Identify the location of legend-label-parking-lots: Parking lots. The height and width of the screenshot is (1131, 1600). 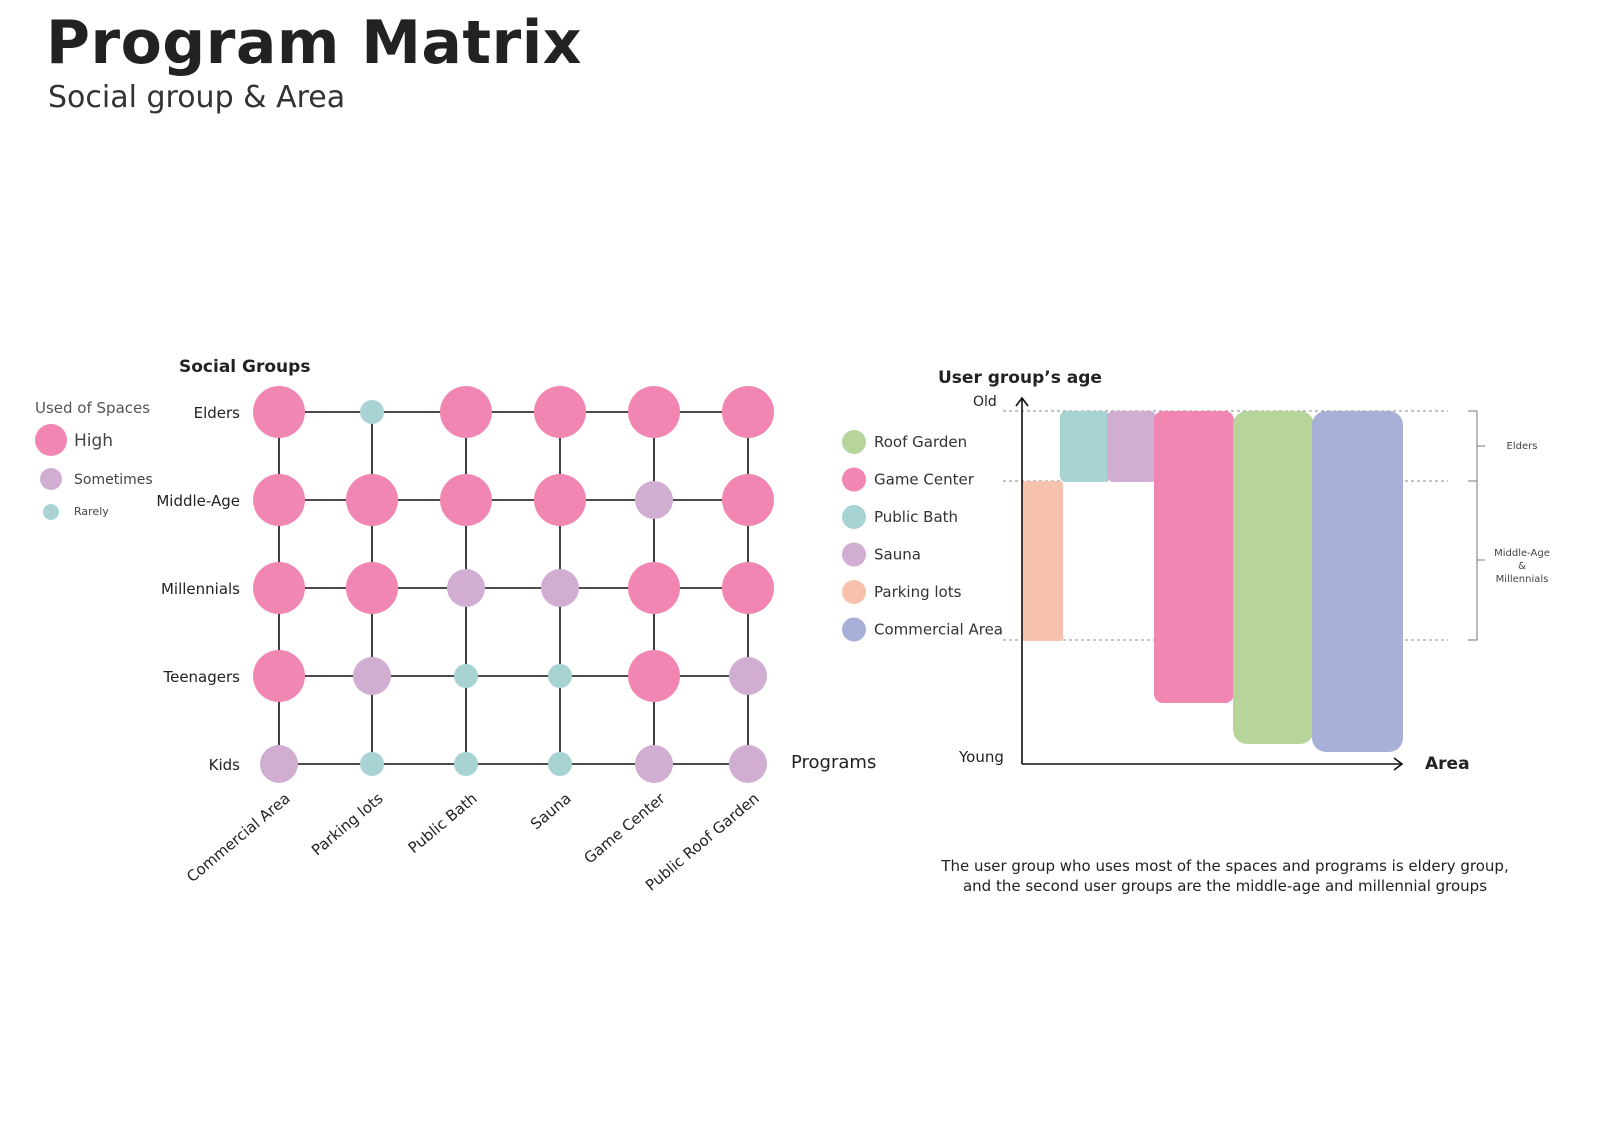
(918, 592).